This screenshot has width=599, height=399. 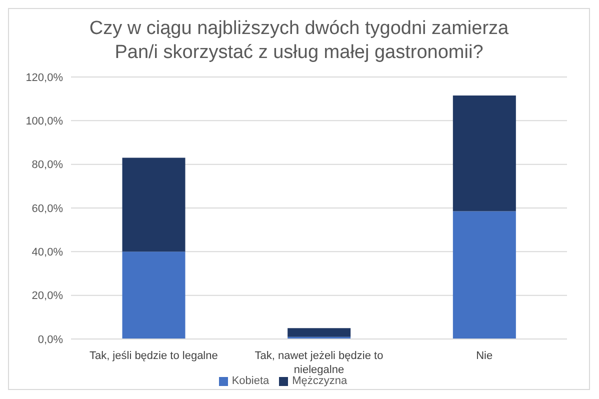 What do you see at coordinates (45, 78) in the screenshot?
I see `y-tick-label: 120,0%` at bounding box center [45, 78].